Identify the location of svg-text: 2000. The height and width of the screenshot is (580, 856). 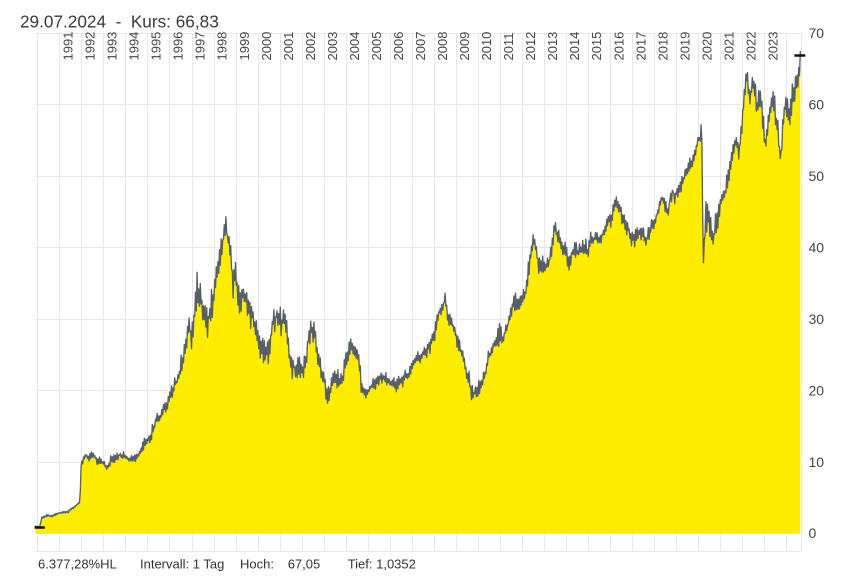
(266, 46).